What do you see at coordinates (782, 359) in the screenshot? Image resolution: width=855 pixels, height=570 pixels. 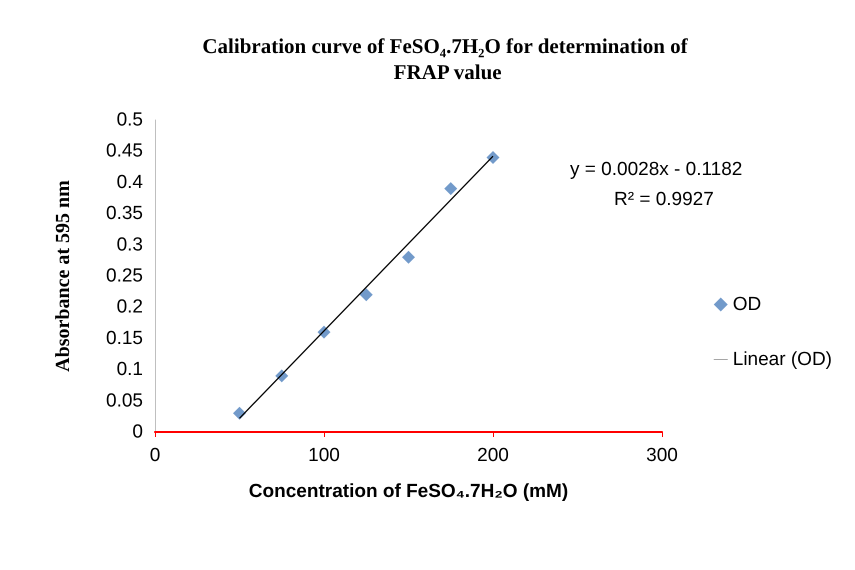 I see `legend-label: Linear (OD)` at bounding box center [782, 359].